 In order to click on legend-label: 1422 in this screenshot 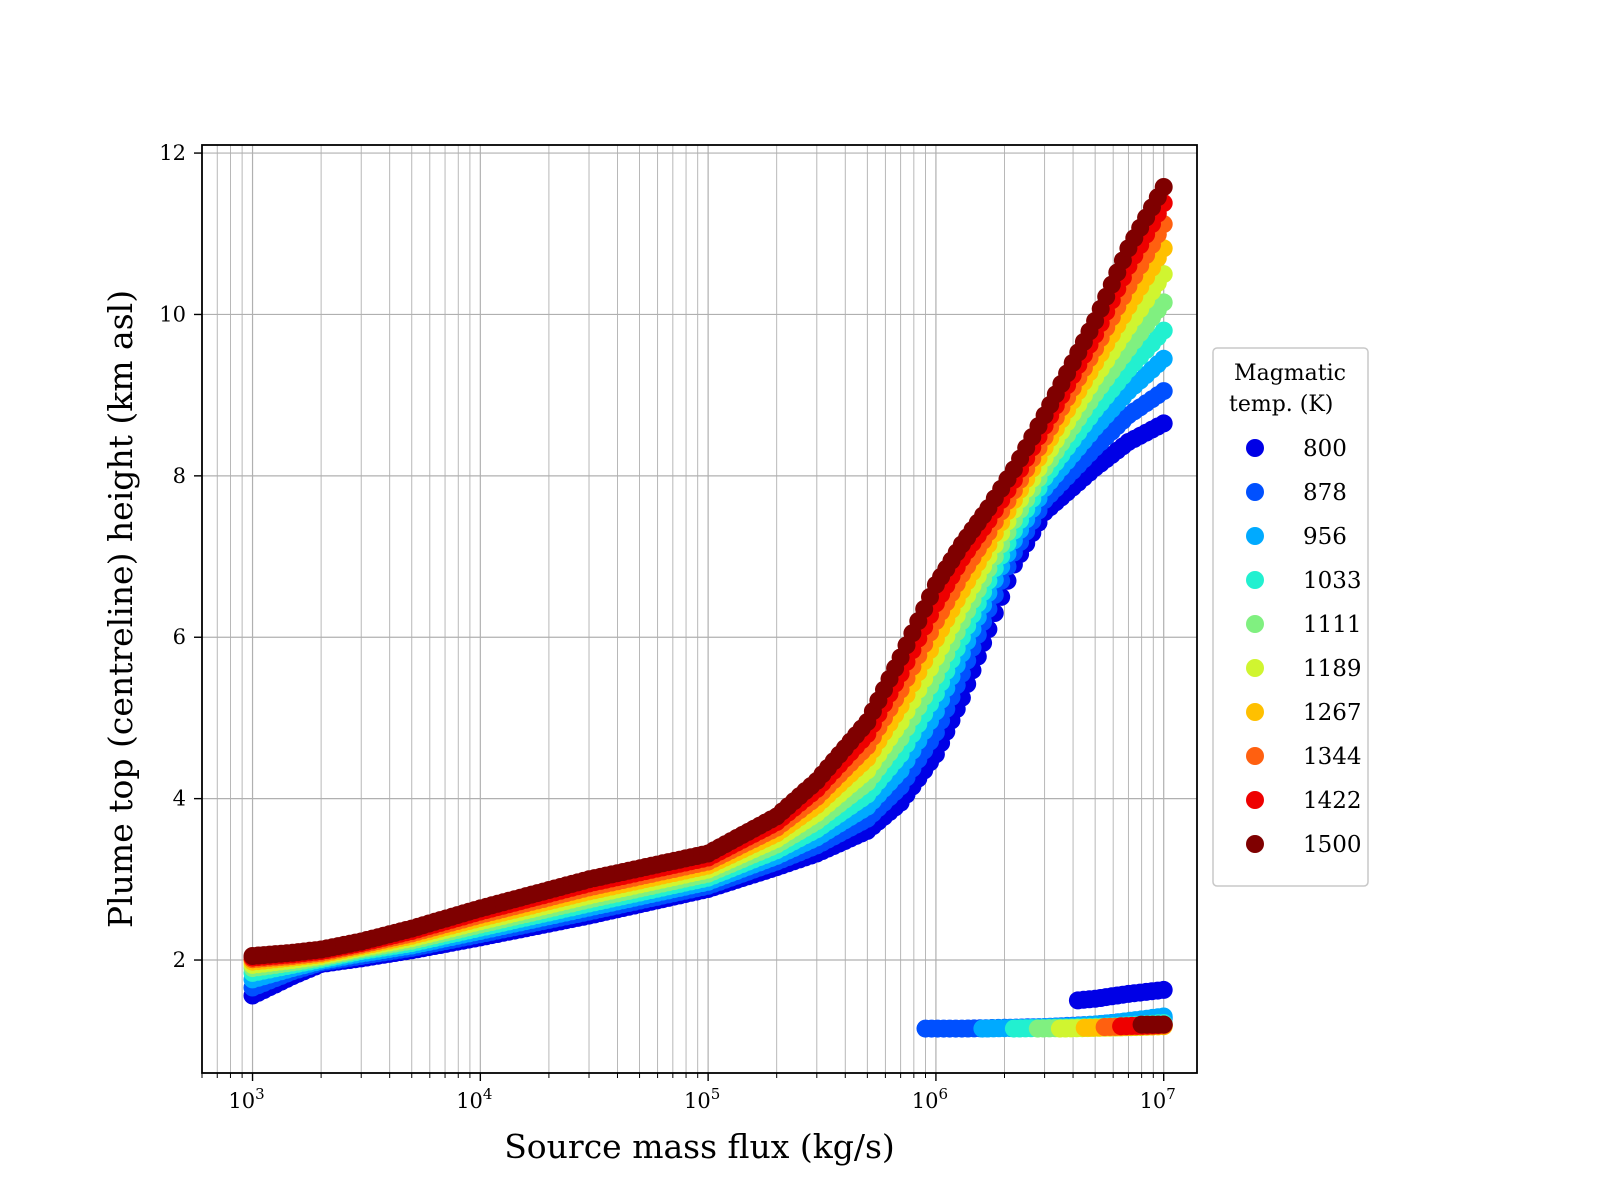, I will do `click(1332, 801)`.